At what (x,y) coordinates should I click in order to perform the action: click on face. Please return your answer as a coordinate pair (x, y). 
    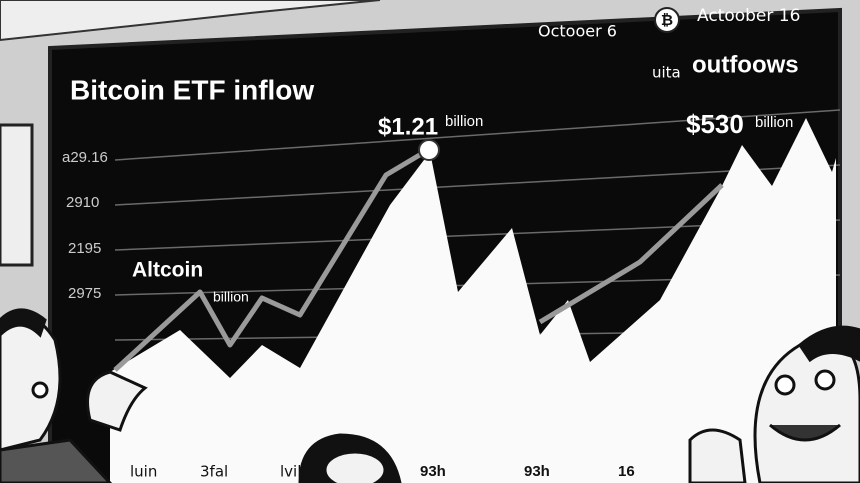
    Looking at the image, I should click on (355, 466).